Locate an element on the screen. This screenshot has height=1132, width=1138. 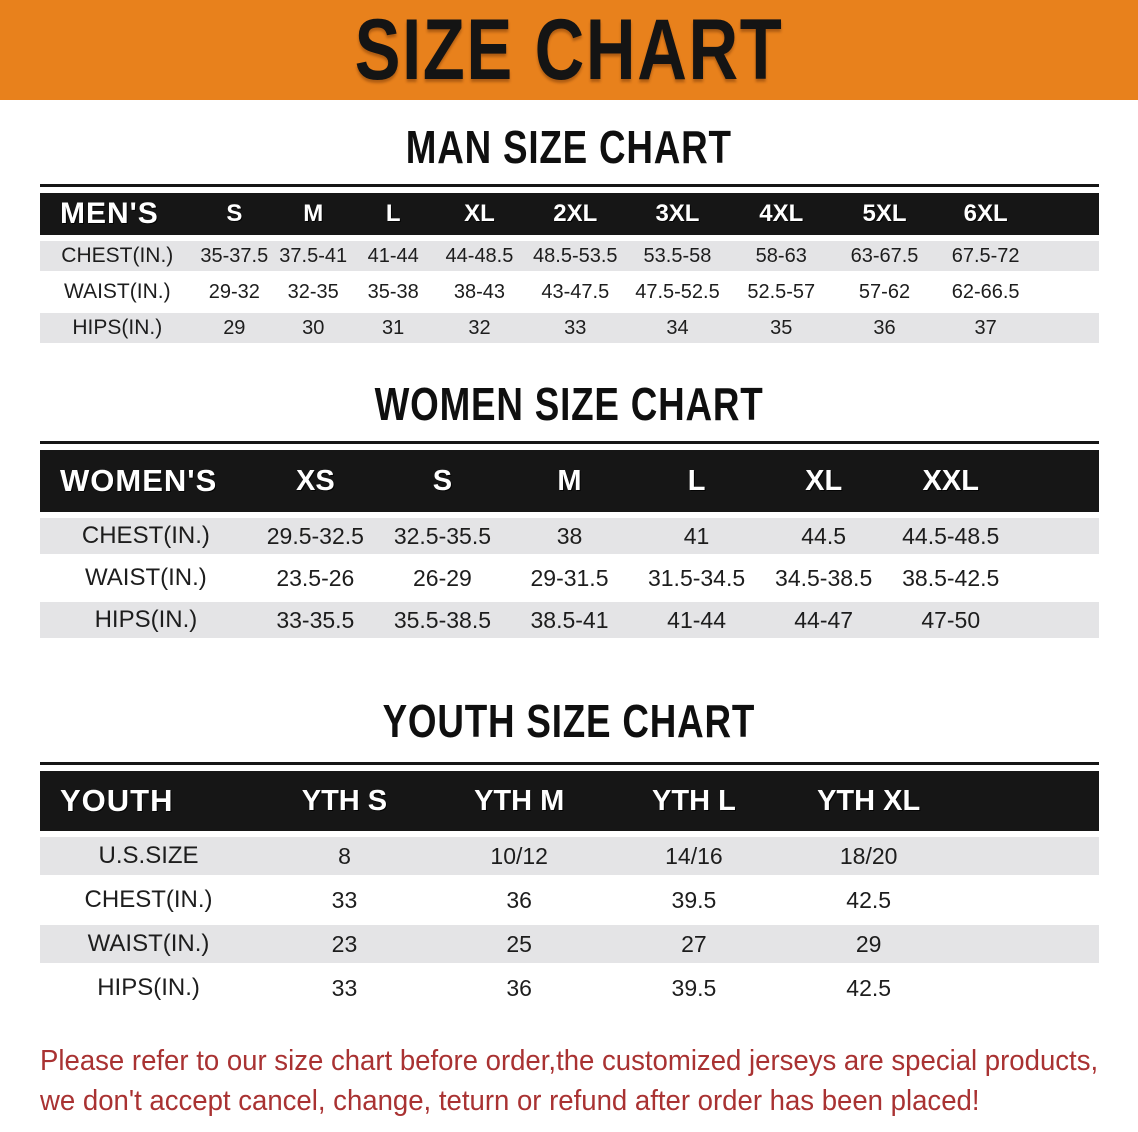
table-header-row: WOMEN'S XS S M L XL XXL is located at coordinates (569, 481).